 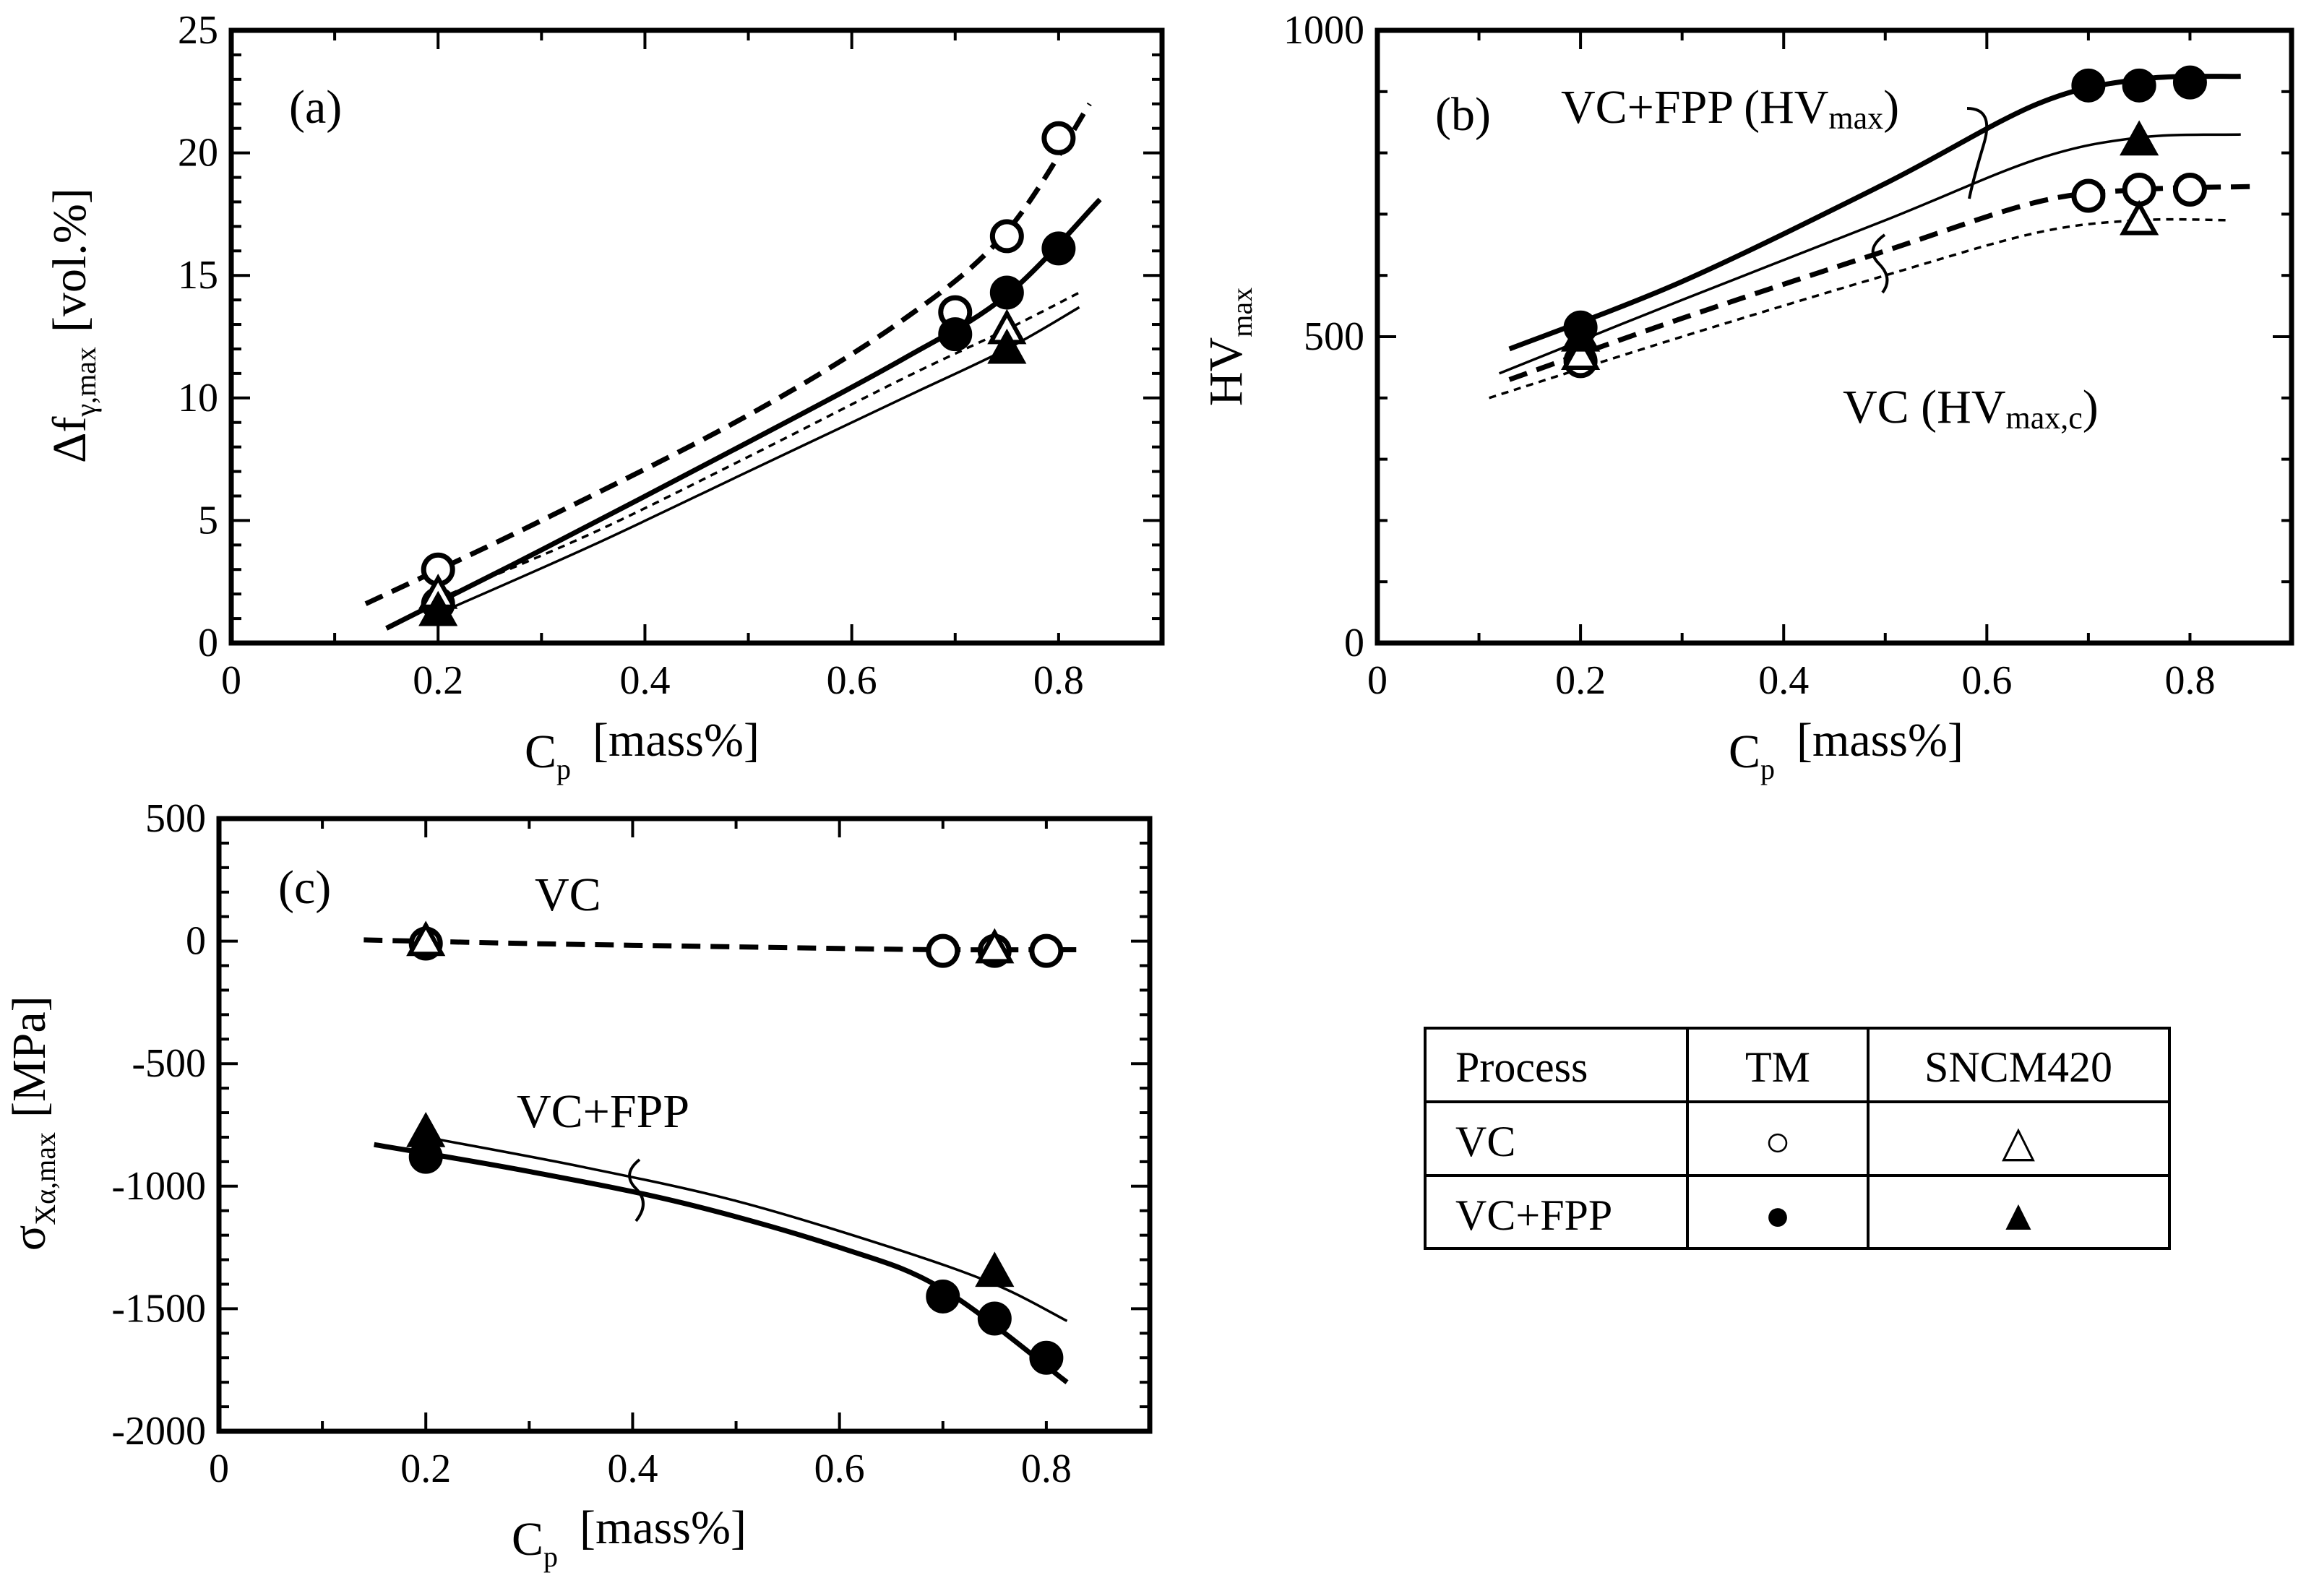 I want to click on panel-b-x-tick-label: 0.2, so click(x=1580, y=680).